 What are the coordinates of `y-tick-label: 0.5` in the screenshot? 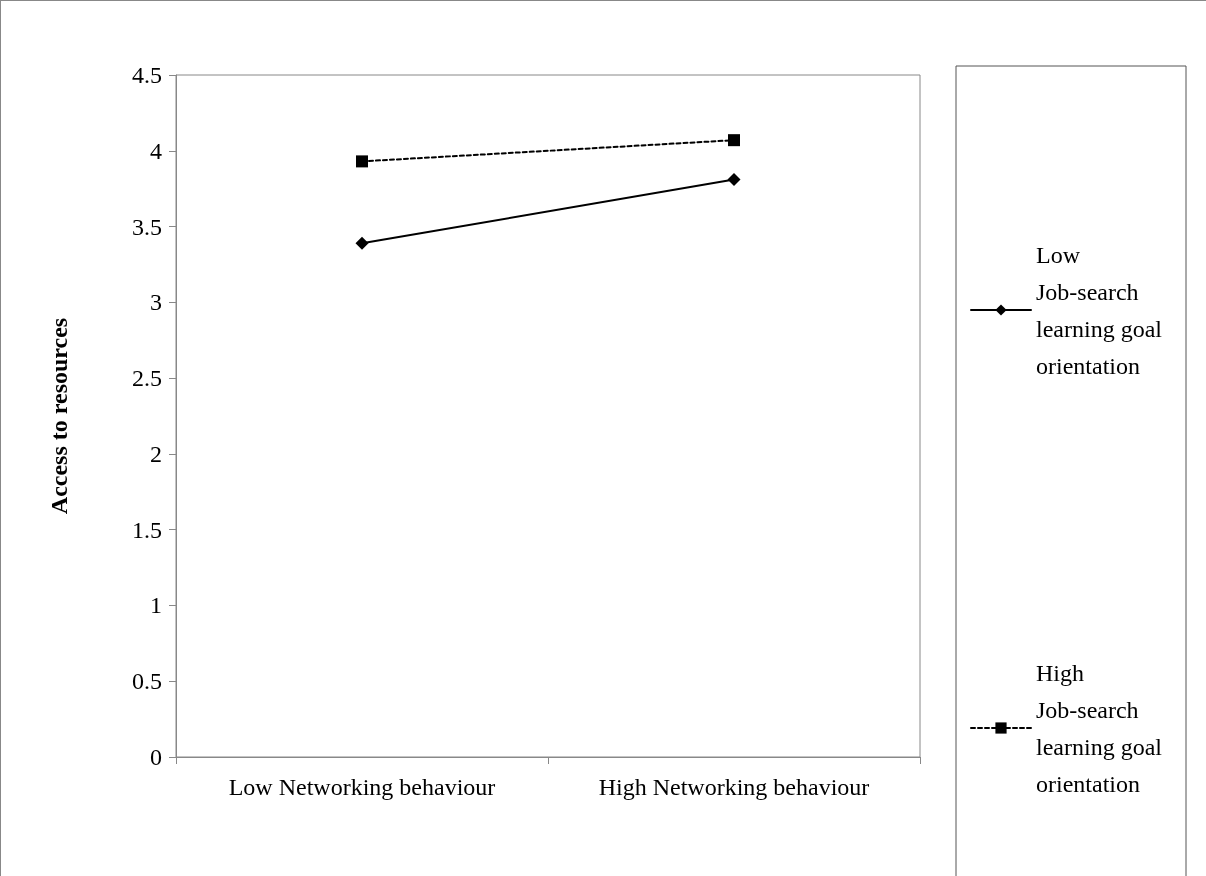 It's located at (147, 681).